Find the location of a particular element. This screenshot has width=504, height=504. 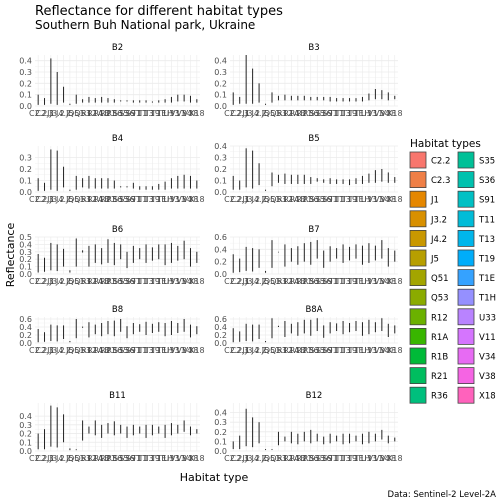

y-tick-label: 0.4 is located at coordinates (25, 327).